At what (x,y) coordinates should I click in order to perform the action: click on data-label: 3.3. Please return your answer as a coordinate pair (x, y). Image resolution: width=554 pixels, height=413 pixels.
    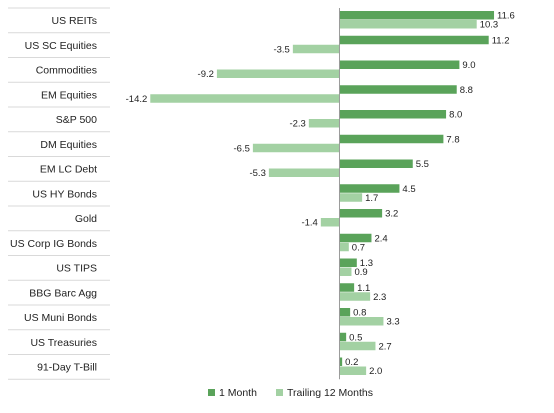
    Looking at the image, I should click on (392, 322).